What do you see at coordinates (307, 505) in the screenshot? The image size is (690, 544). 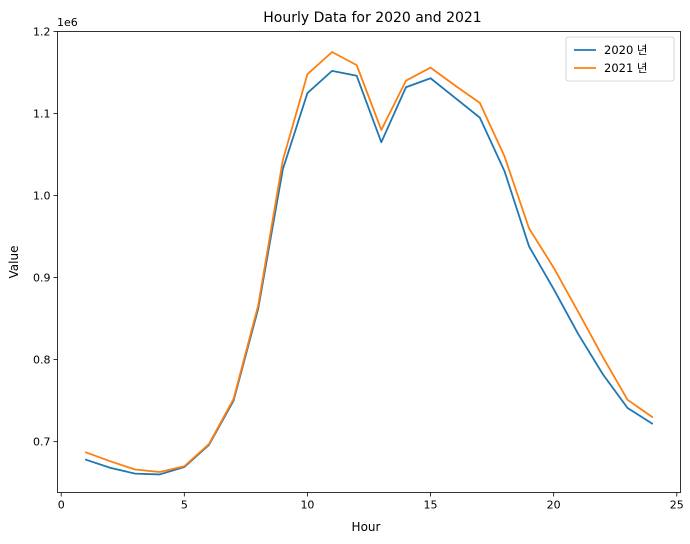 I see `x-tick-label: 10` at bounding box center [307, 505].